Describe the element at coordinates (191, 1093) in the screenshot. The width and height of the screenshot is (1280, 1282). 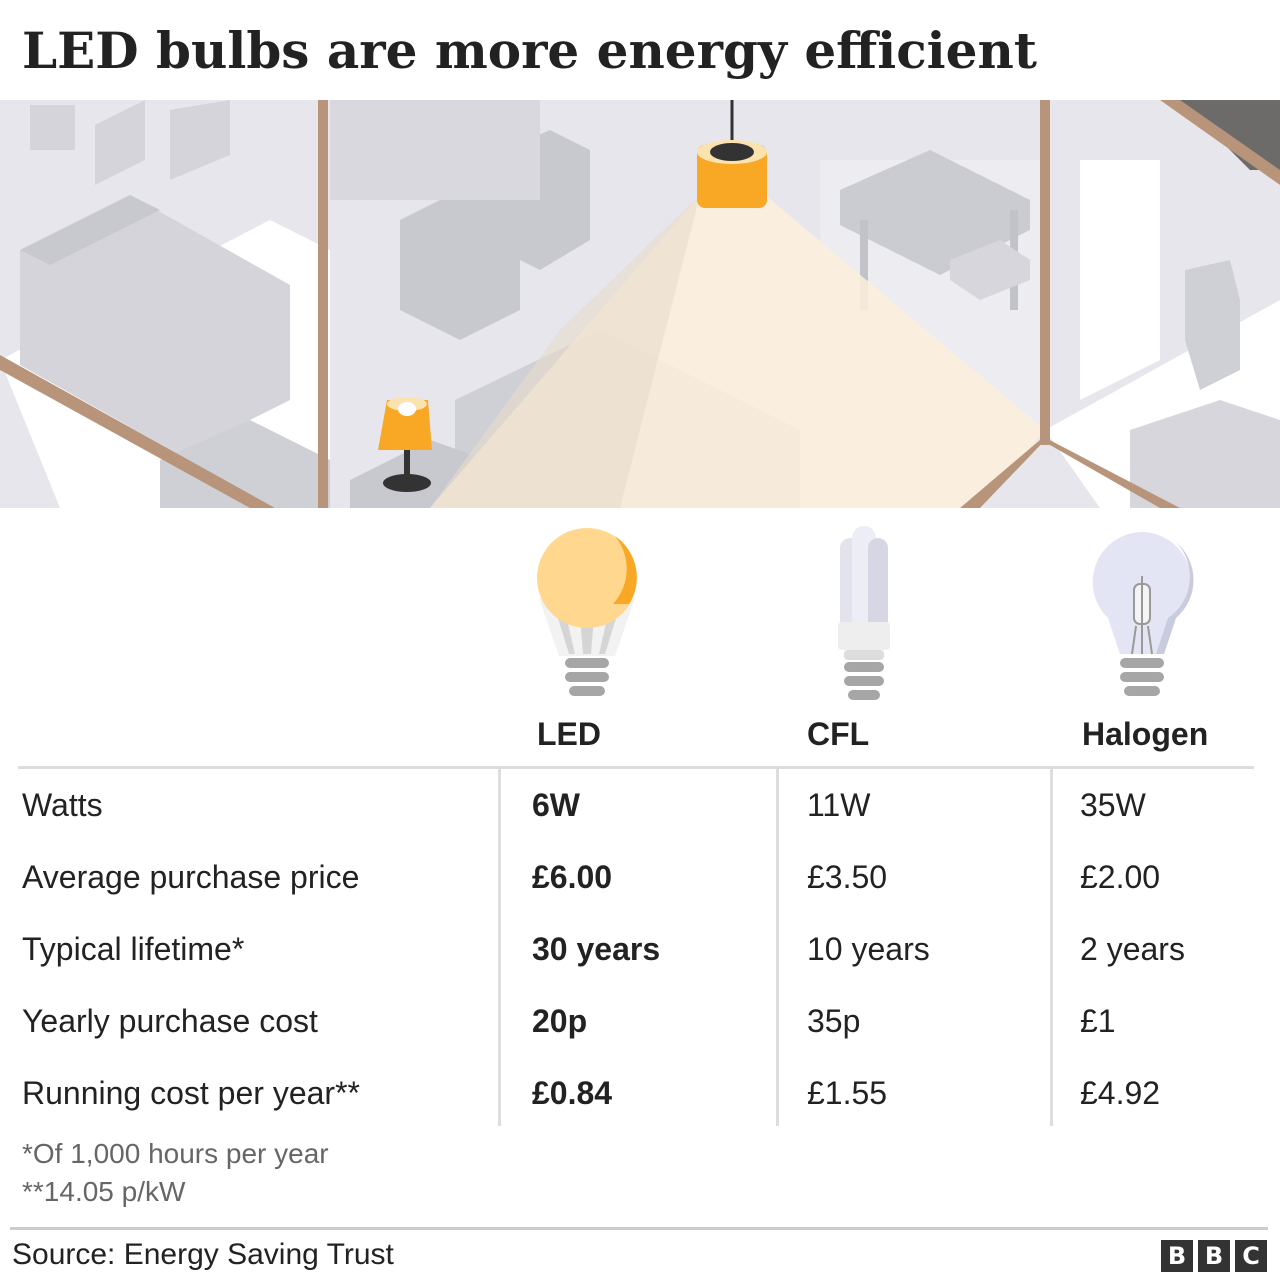
I see `row-label: Running cost per year**` at that location.